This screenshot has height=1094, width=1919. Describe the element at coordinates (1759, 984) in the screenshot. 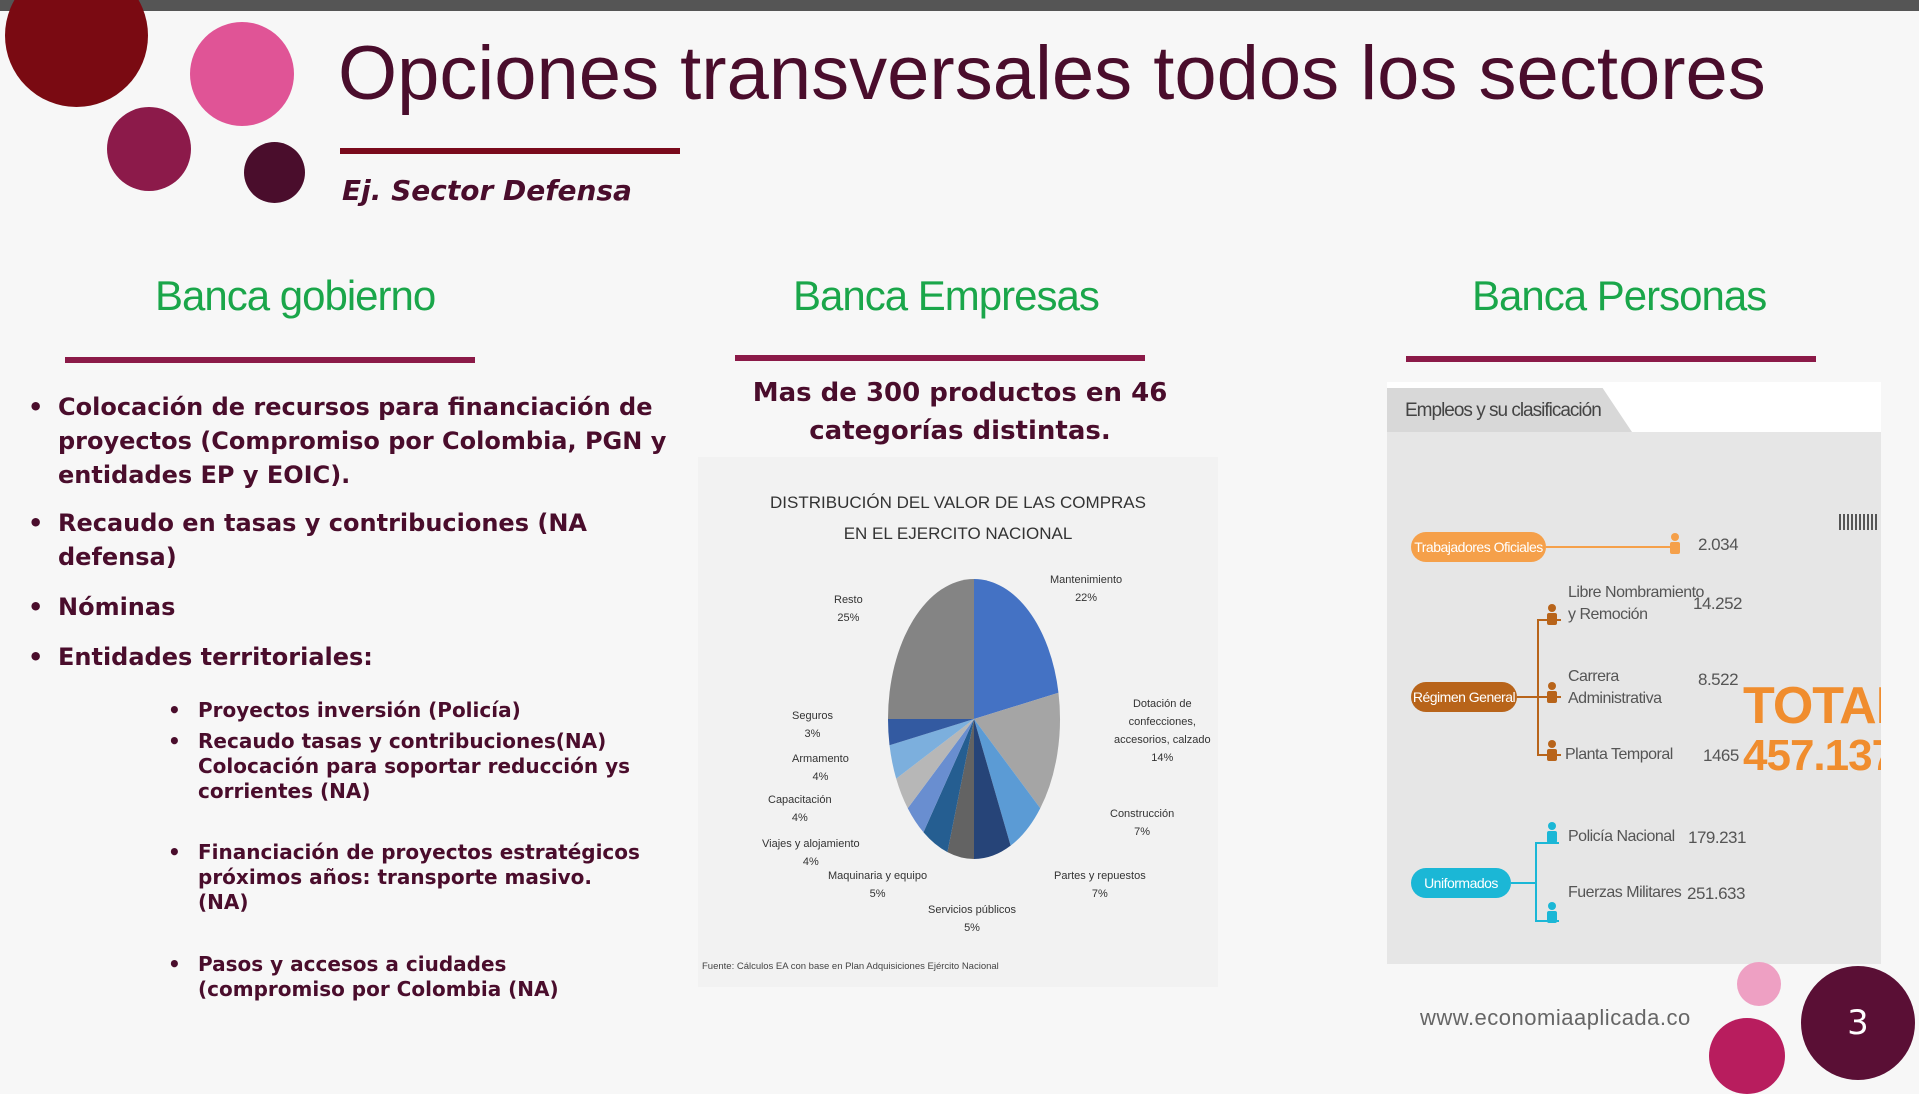

I see `decor-circle-light-pink` at that location.